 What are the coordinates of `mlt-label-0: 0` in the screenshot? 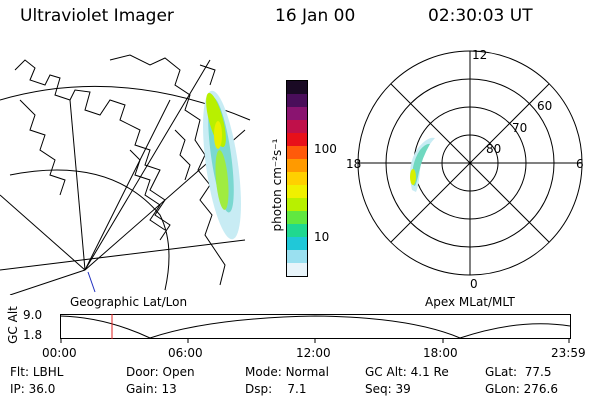 It's located at (474, 284).